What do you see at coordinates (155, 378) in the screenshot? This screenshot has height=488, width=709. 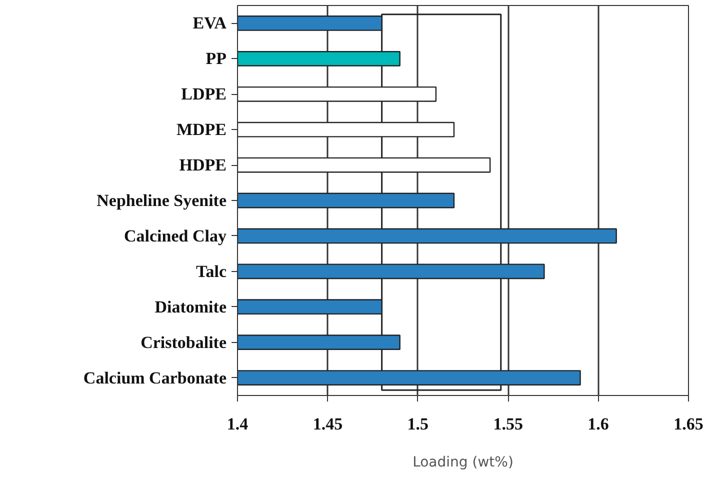 I see `y-tick-label: Calcium Carbonate` at bounding box center [155, 378].